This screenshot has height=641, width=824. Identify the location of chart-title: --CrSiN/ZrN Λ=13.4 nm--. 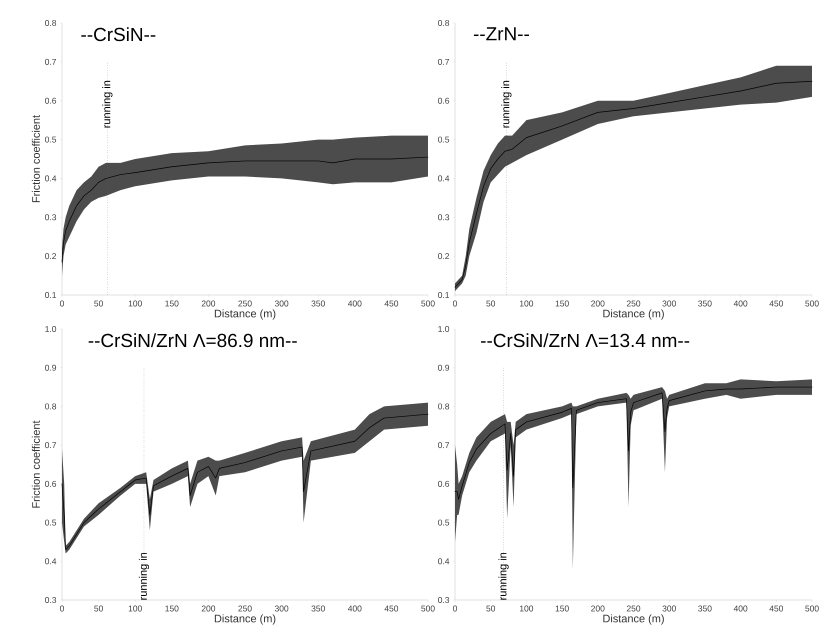
(585, 340).